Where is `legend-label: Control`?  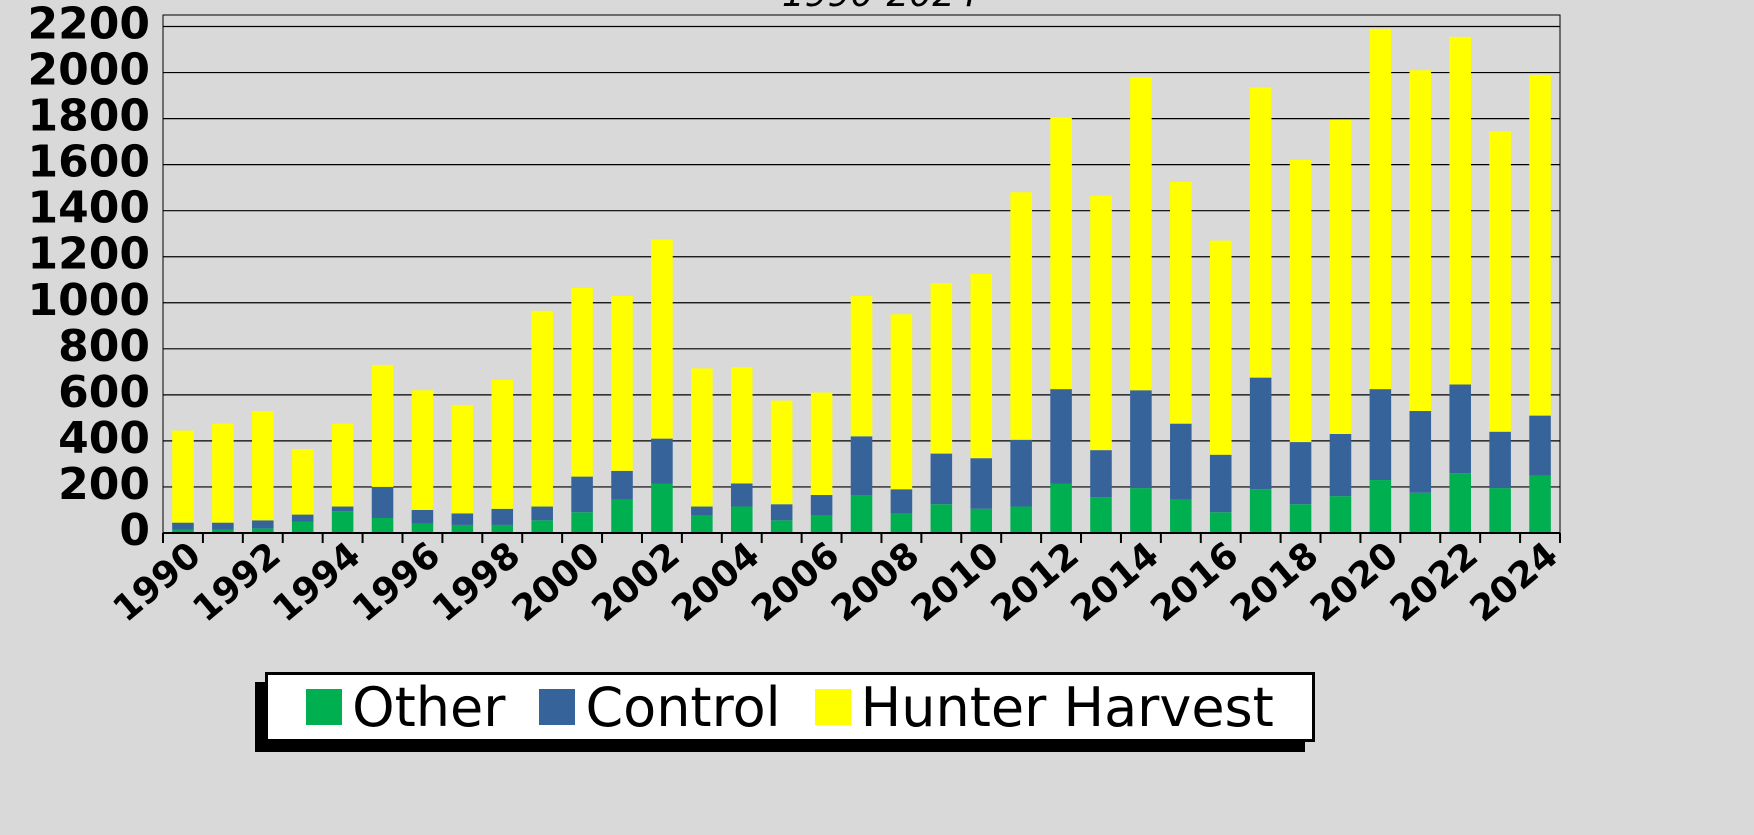 legend-label: Control is located at coordinates (683, 707).